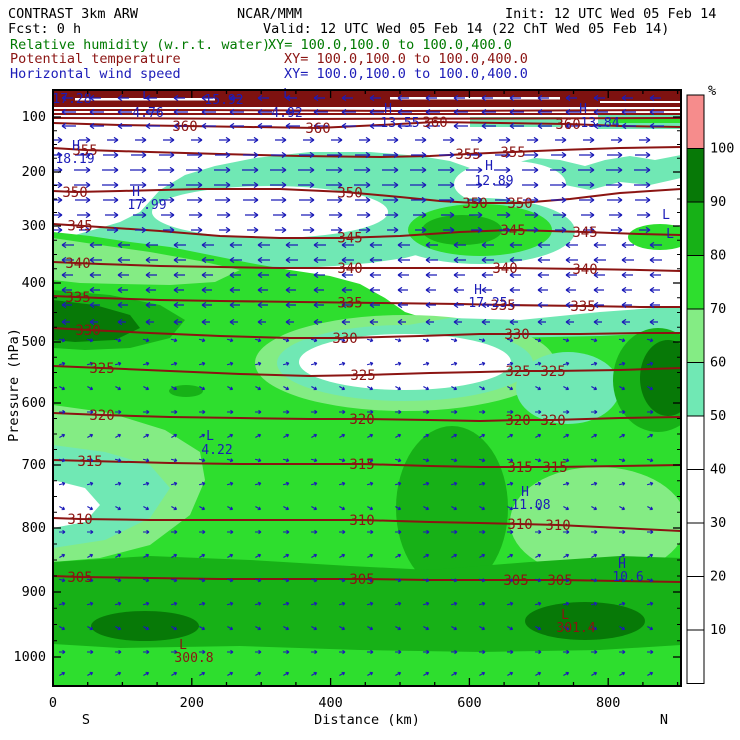 The width and height of the screenshot is (740, 740). I want to click on legend-segment, so click(695, 496).